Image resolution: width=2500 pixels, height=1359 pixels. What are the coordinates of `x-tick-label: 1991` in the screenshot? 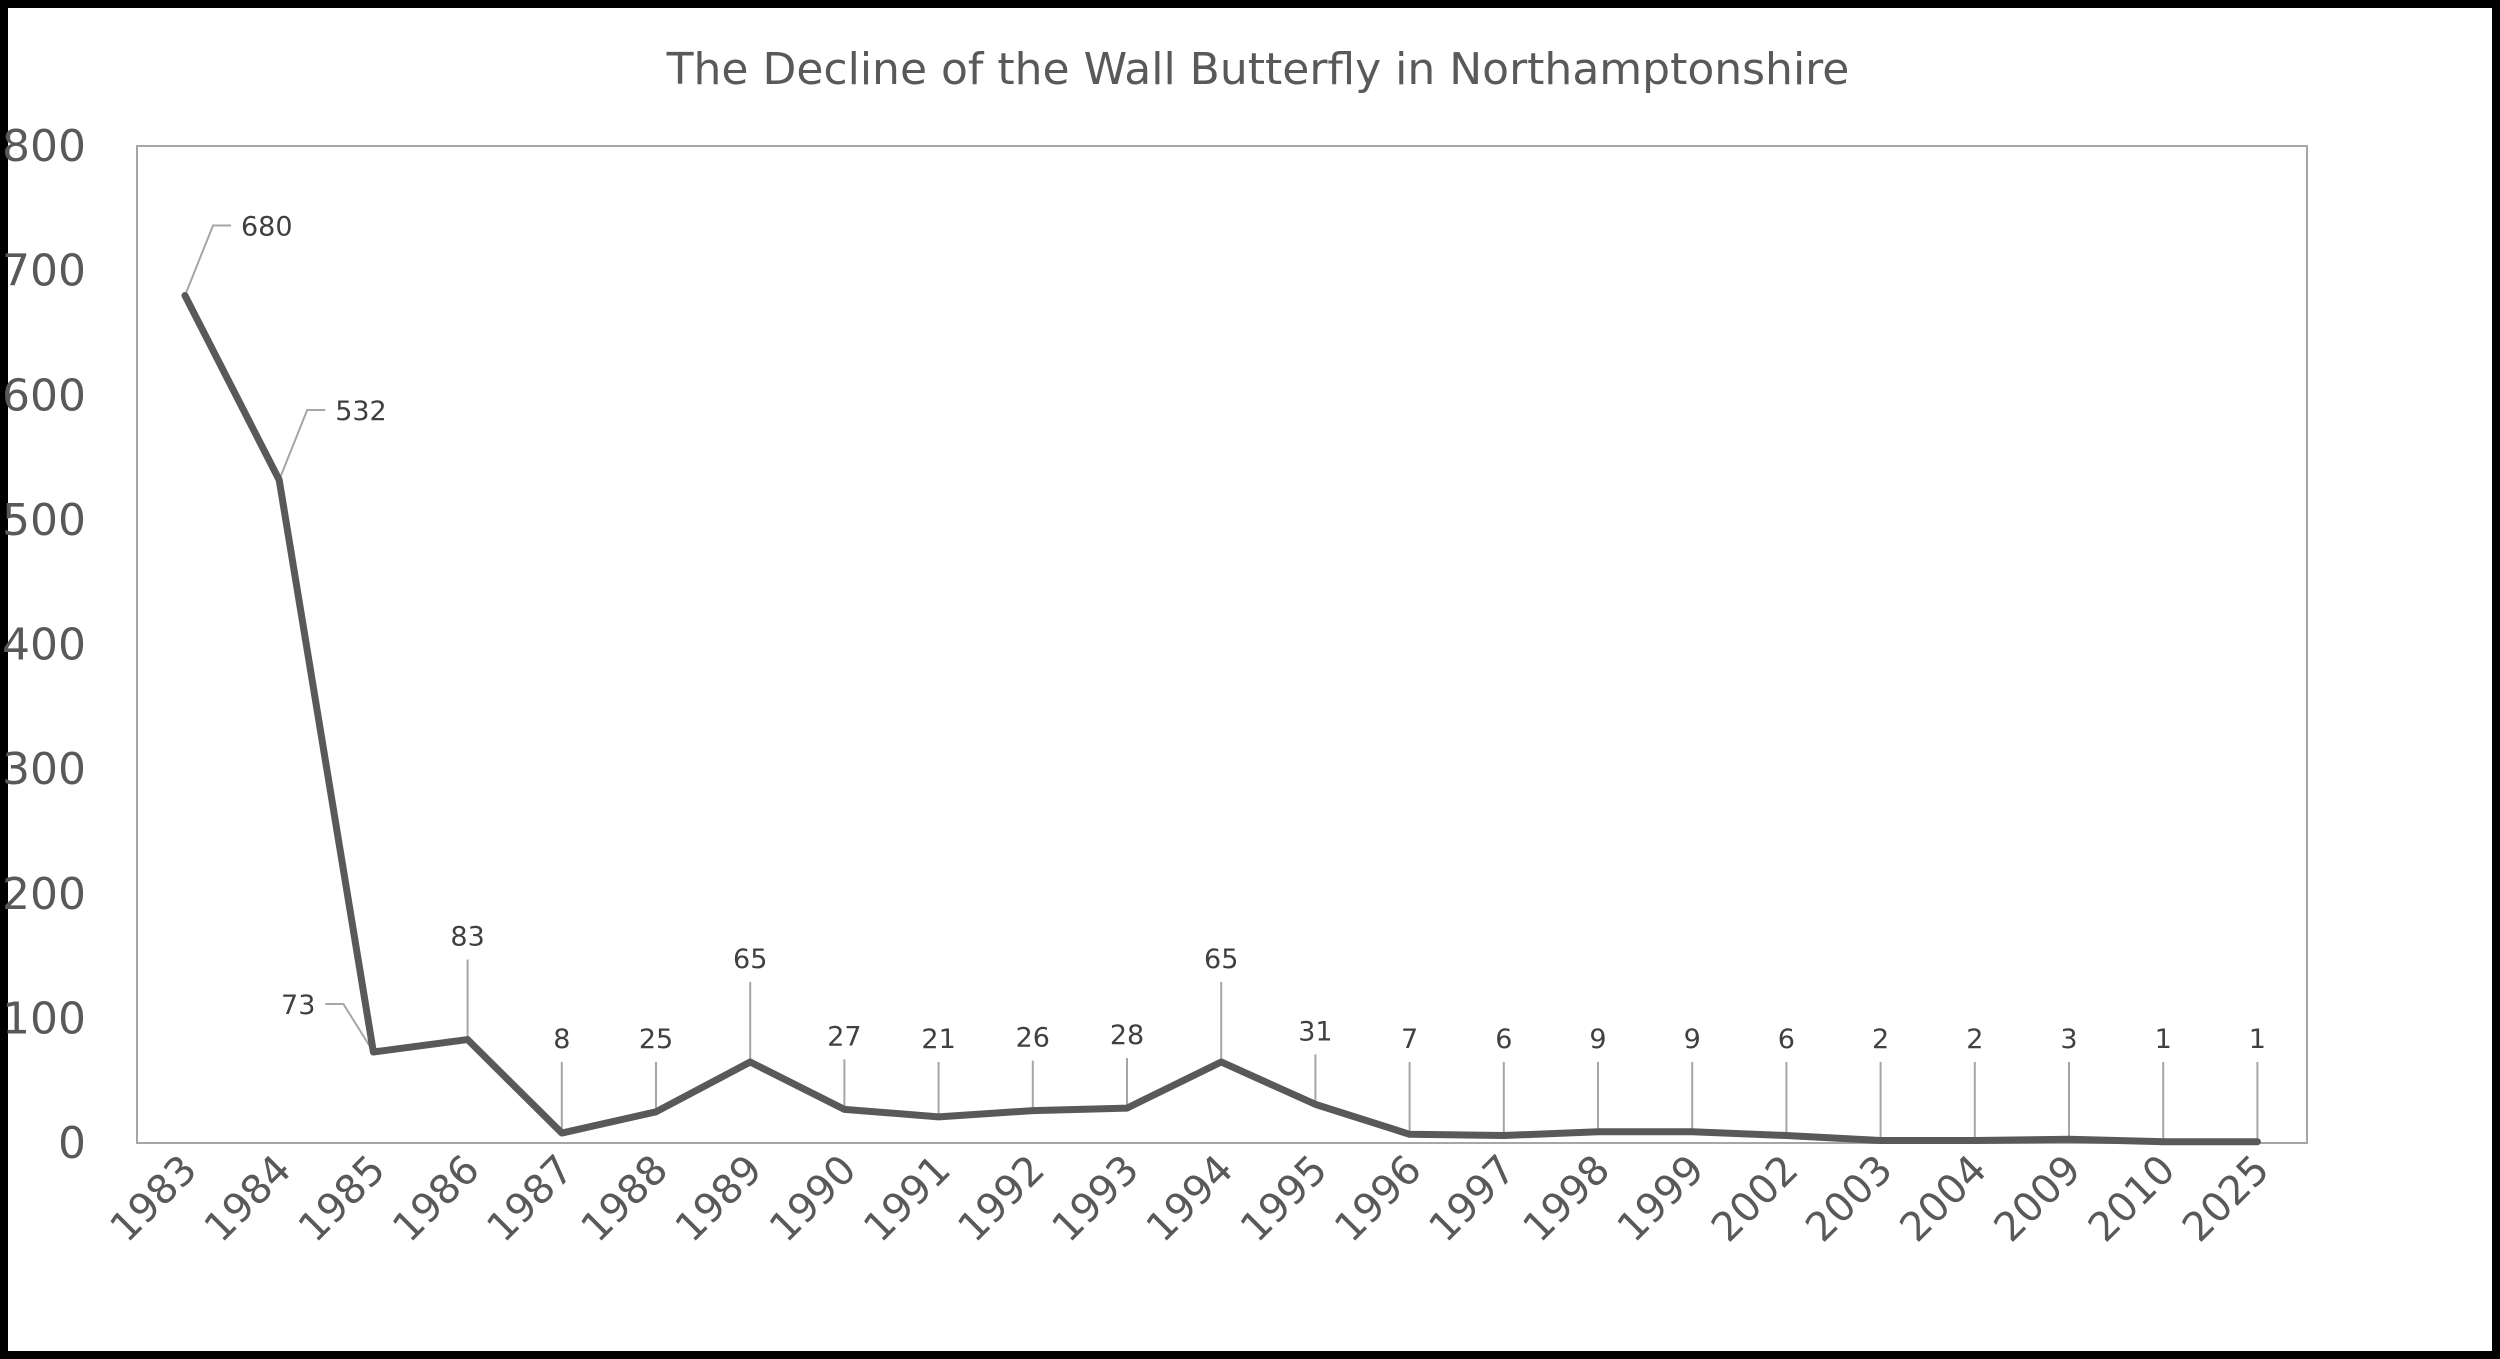 It's located at (907, 1199).